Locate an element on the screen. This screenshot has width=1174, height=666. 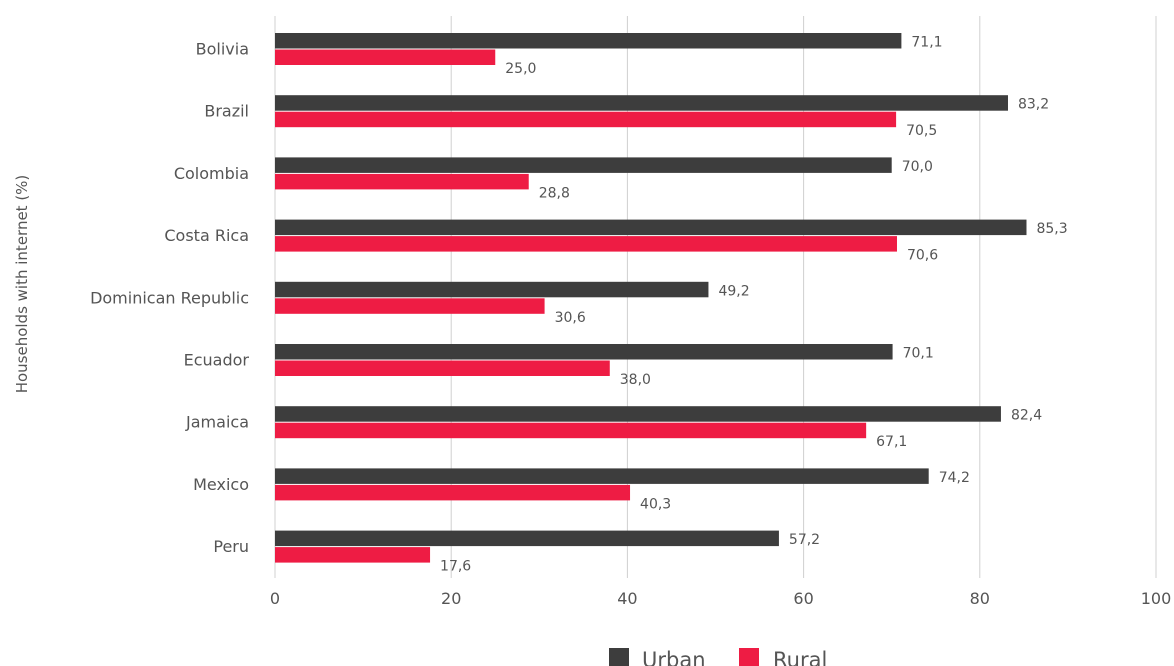
data-label-rural: 38,0 is located at coordinates (635, 380).